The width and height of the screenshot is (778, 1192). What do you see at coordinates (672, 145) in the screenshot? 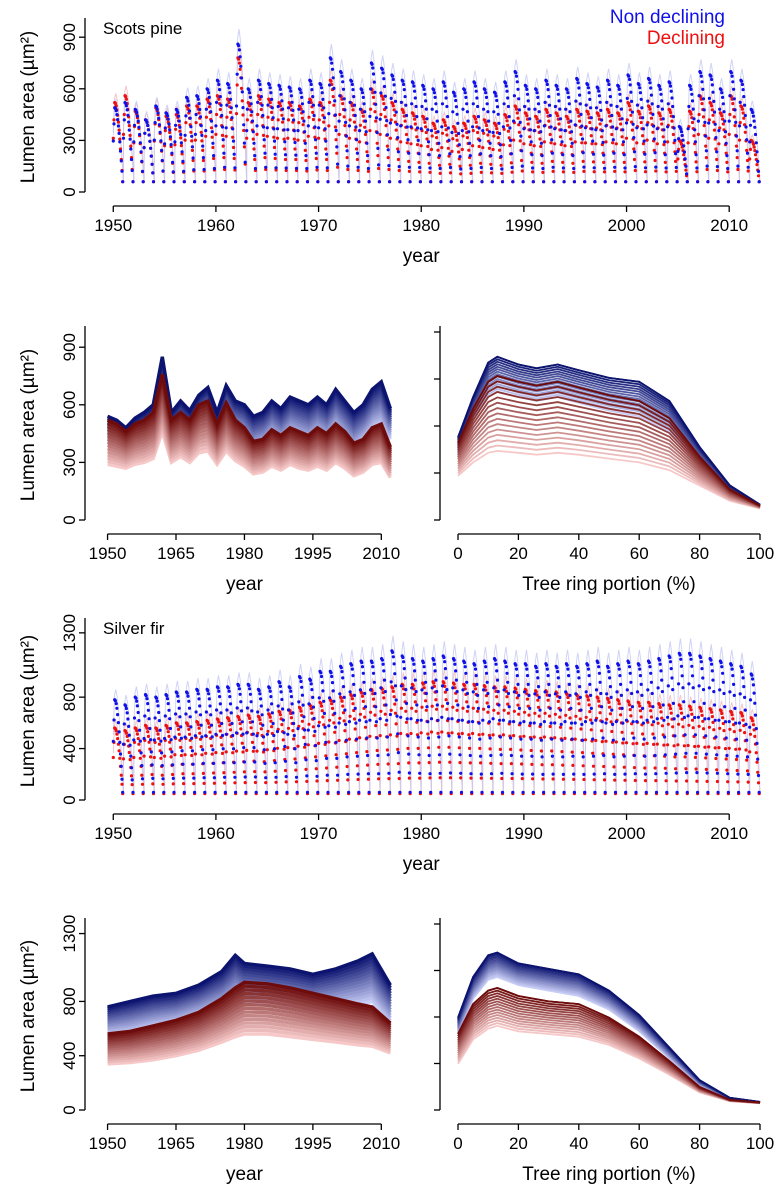
I see `pine-series-declining-year-cycle` at bounding box center [672, 145].